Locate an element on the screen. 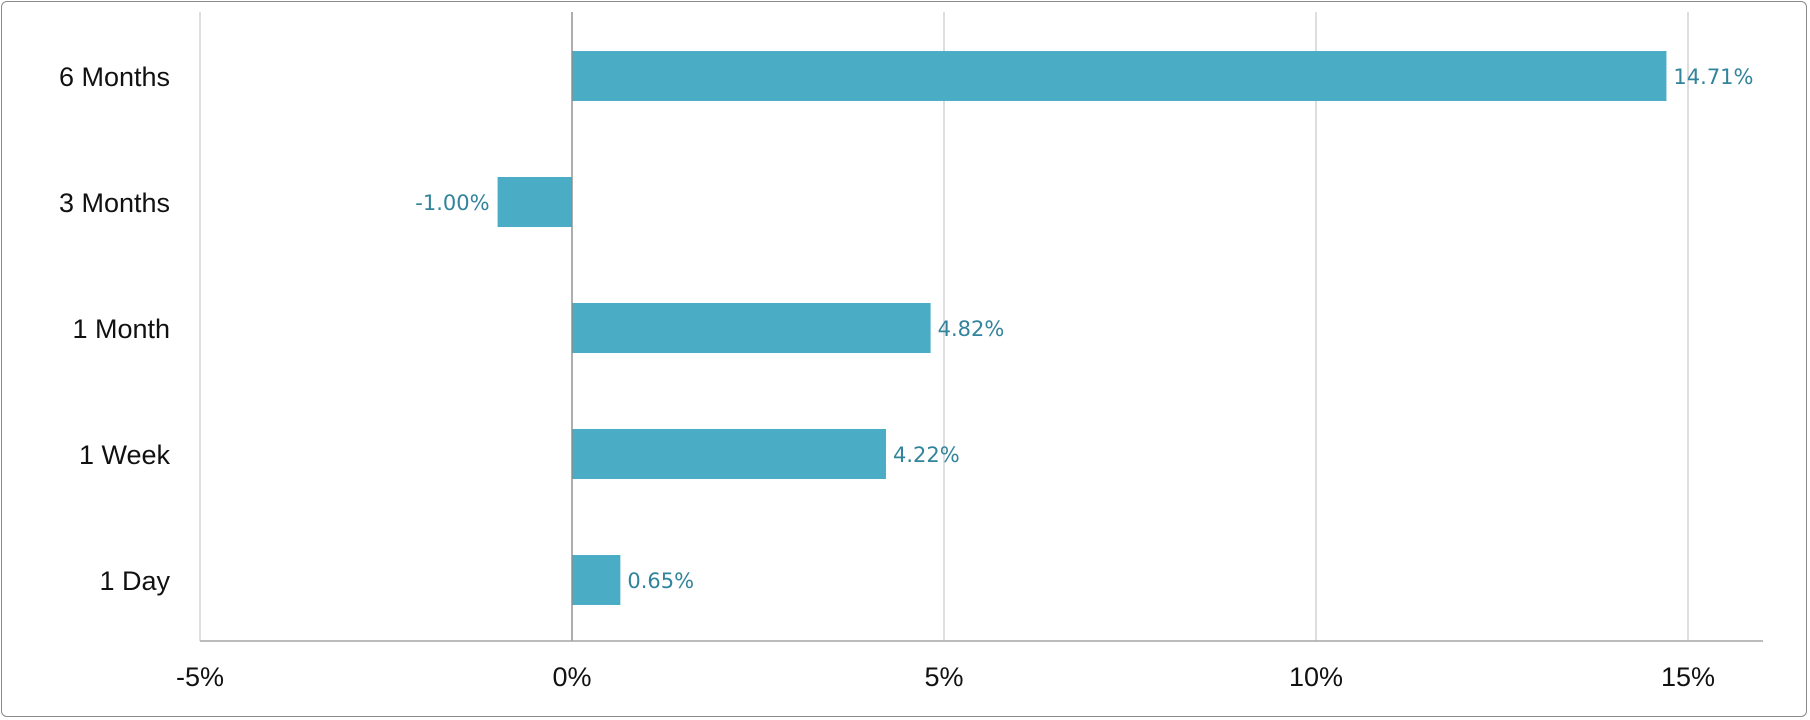 The image size is (1810, 720). category-label: 3 Months is located at coordinates (114, 203).